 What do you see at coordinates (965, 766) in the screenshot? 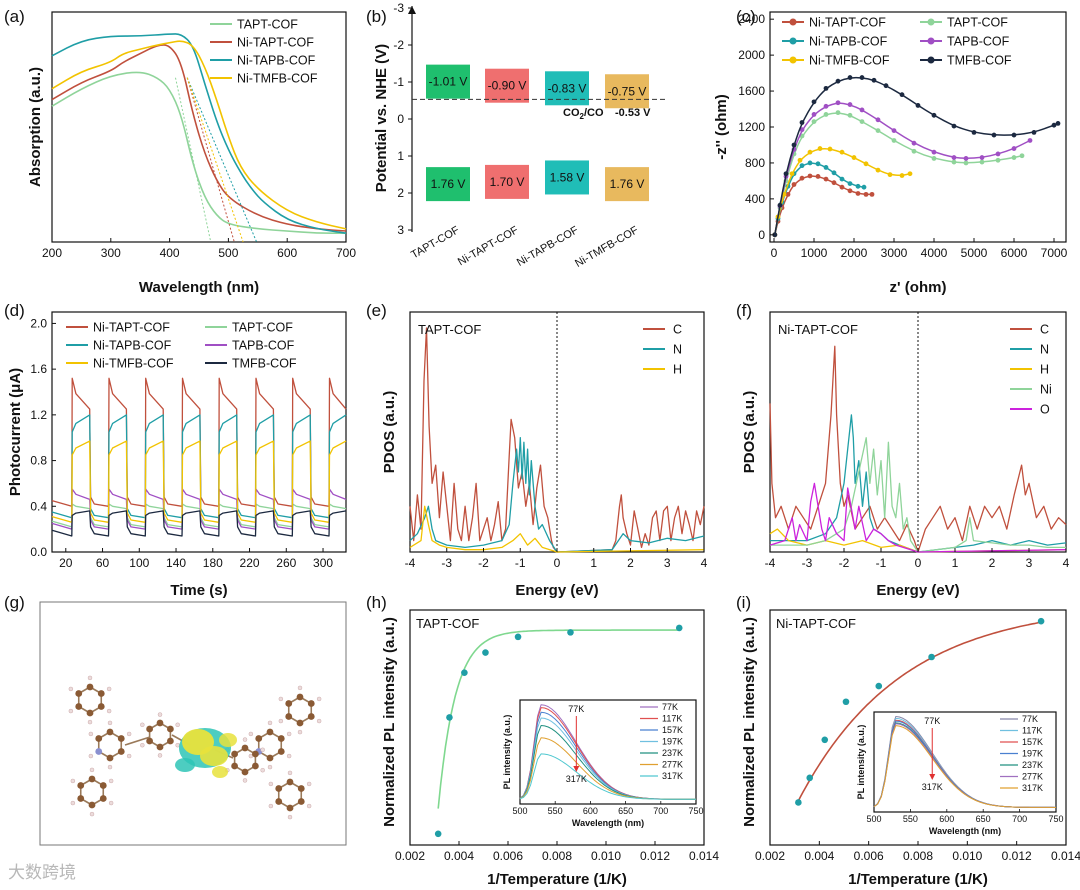
I see `panel-i-inset-line-317K` at bounding box center [965, 766].